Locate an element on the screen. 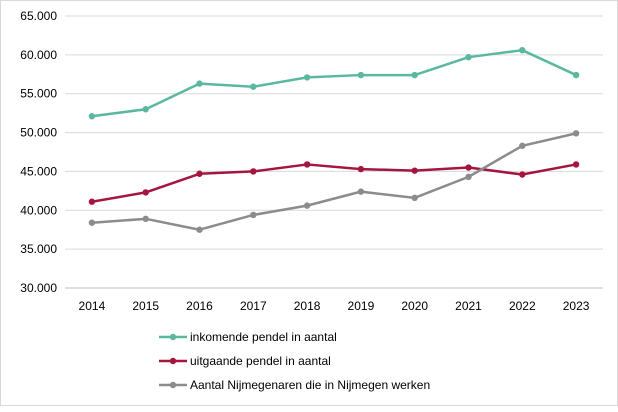 This screenshot has height=412, width=618. y-tick-label: 45.000 is located at coordinates (38, 171).